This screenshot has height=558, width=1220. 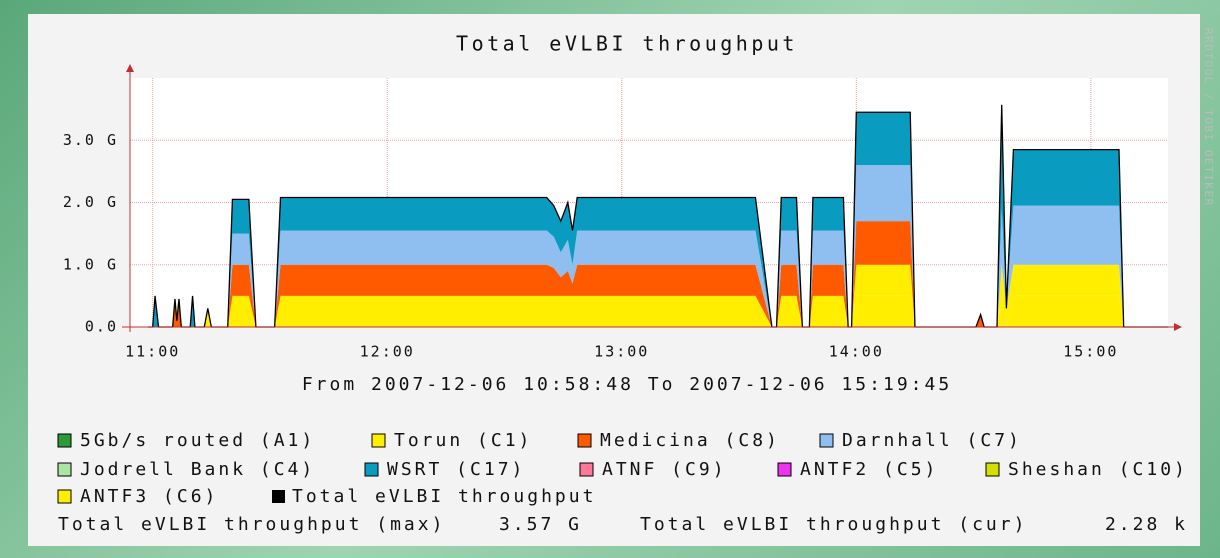 What do you see at coordinates (664, 469) in the screenshot?
I see `legend-label: ATNF (C9)` at bounding box center [664, 469].